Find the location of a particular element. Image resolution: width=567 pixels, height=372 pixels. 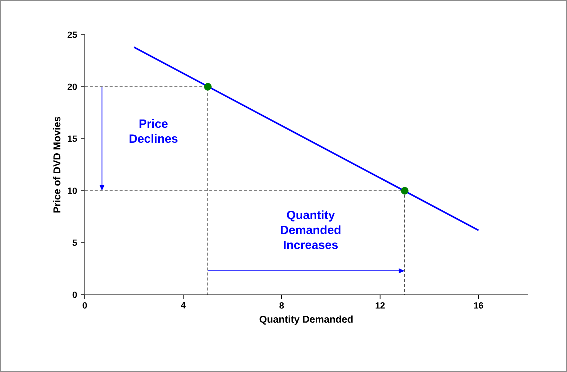

y-tick-label: 5 is located at coordinates (75, 243).